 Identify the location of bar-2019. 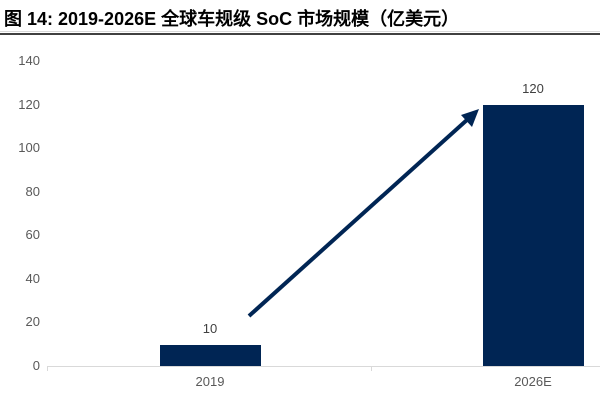
(210, 355).